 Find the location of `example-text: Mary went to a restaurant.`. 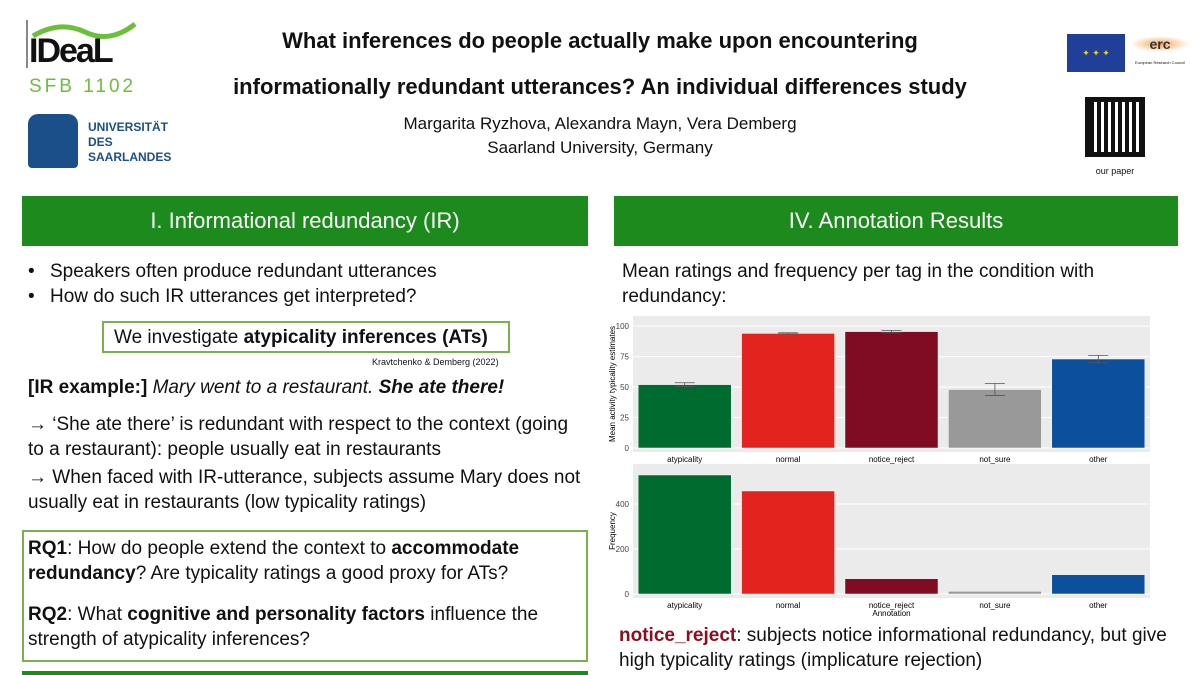

example-text: Mary went to a restaurant. is located at coordinates (263, 387).